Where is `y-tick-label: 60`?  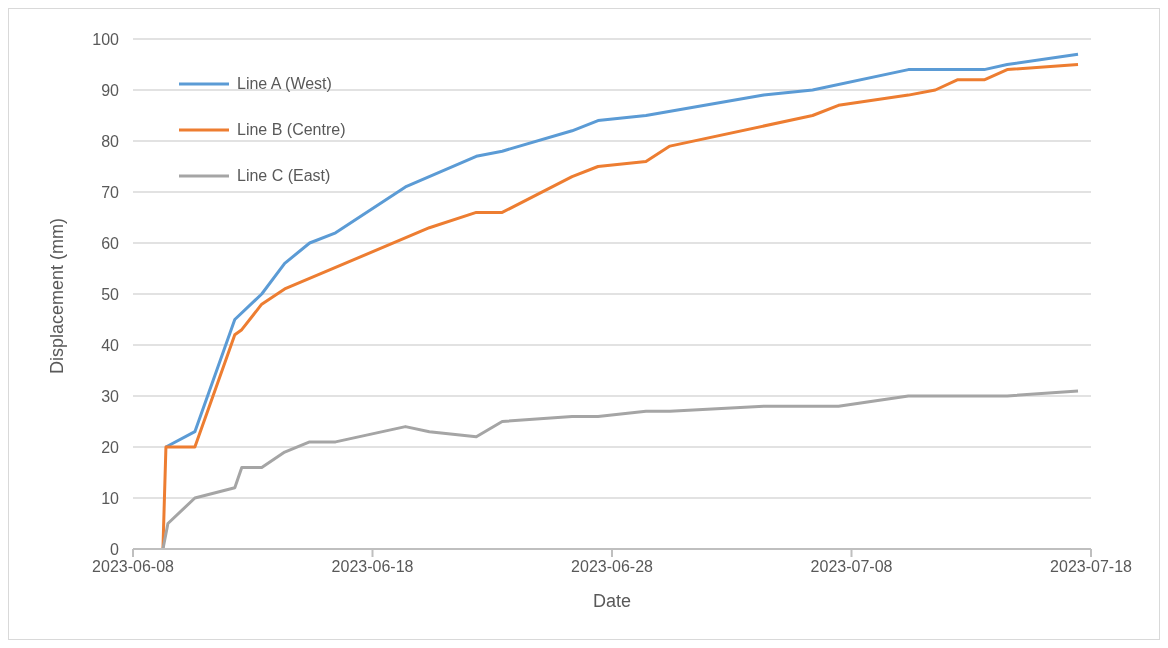 y-tick-label: 60 is located at coordinates (110, 243).